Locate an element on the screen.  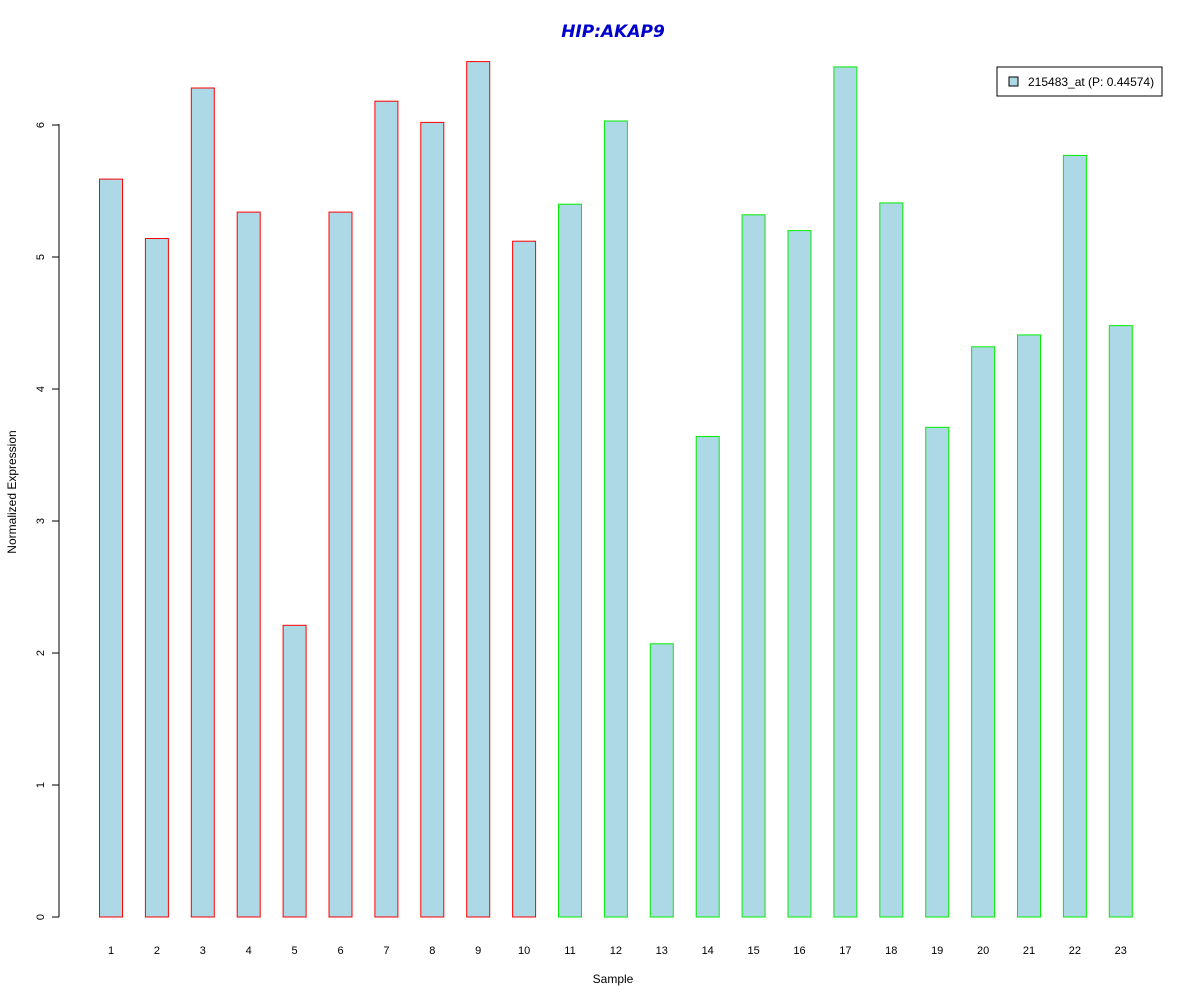
x-tick-label: 2 is located at coordinates (157, 951).